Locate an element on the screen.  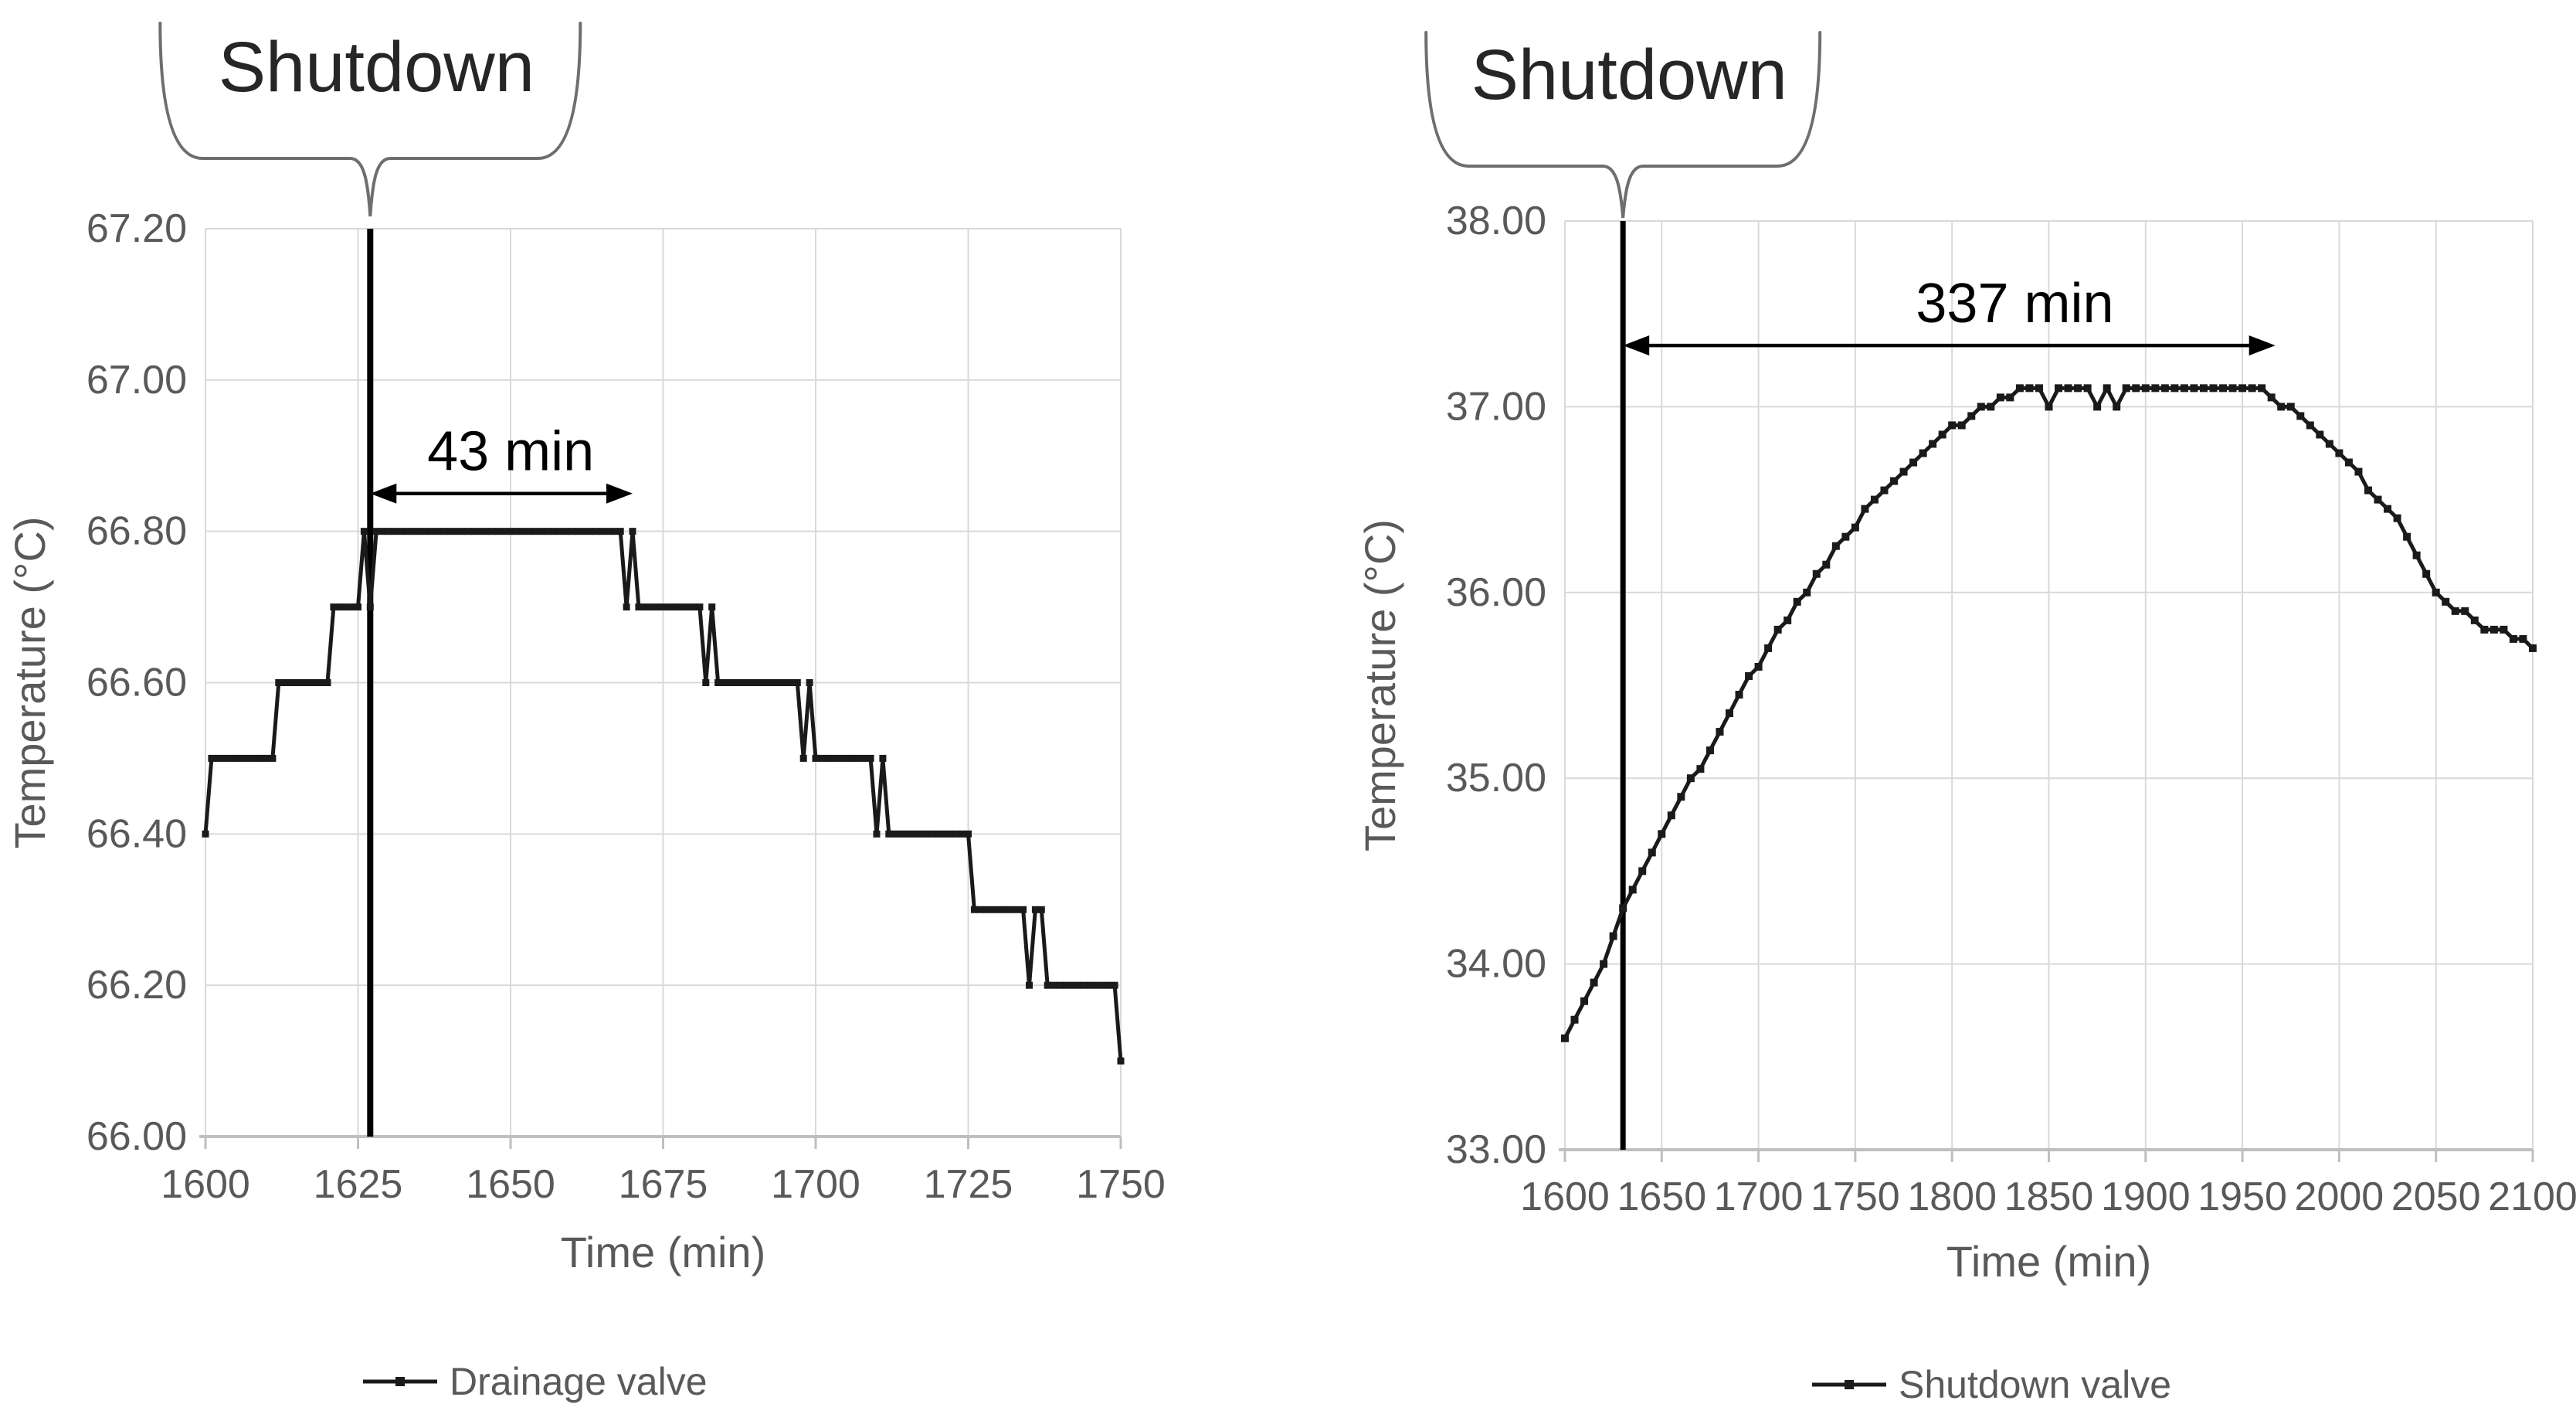
x-axis-title: Time (min) is located at coordinates (2048, 1261).